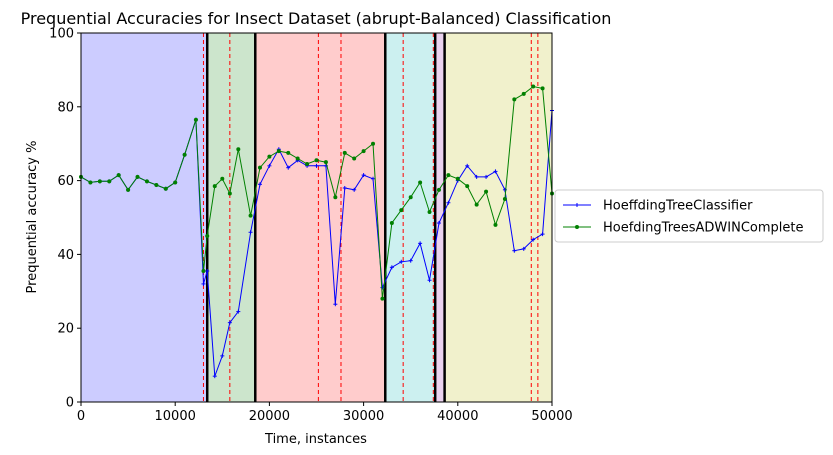 The width and height of the screenshot is (833, 455). I want to click on y-tick-label: 20, so click(65, 329).